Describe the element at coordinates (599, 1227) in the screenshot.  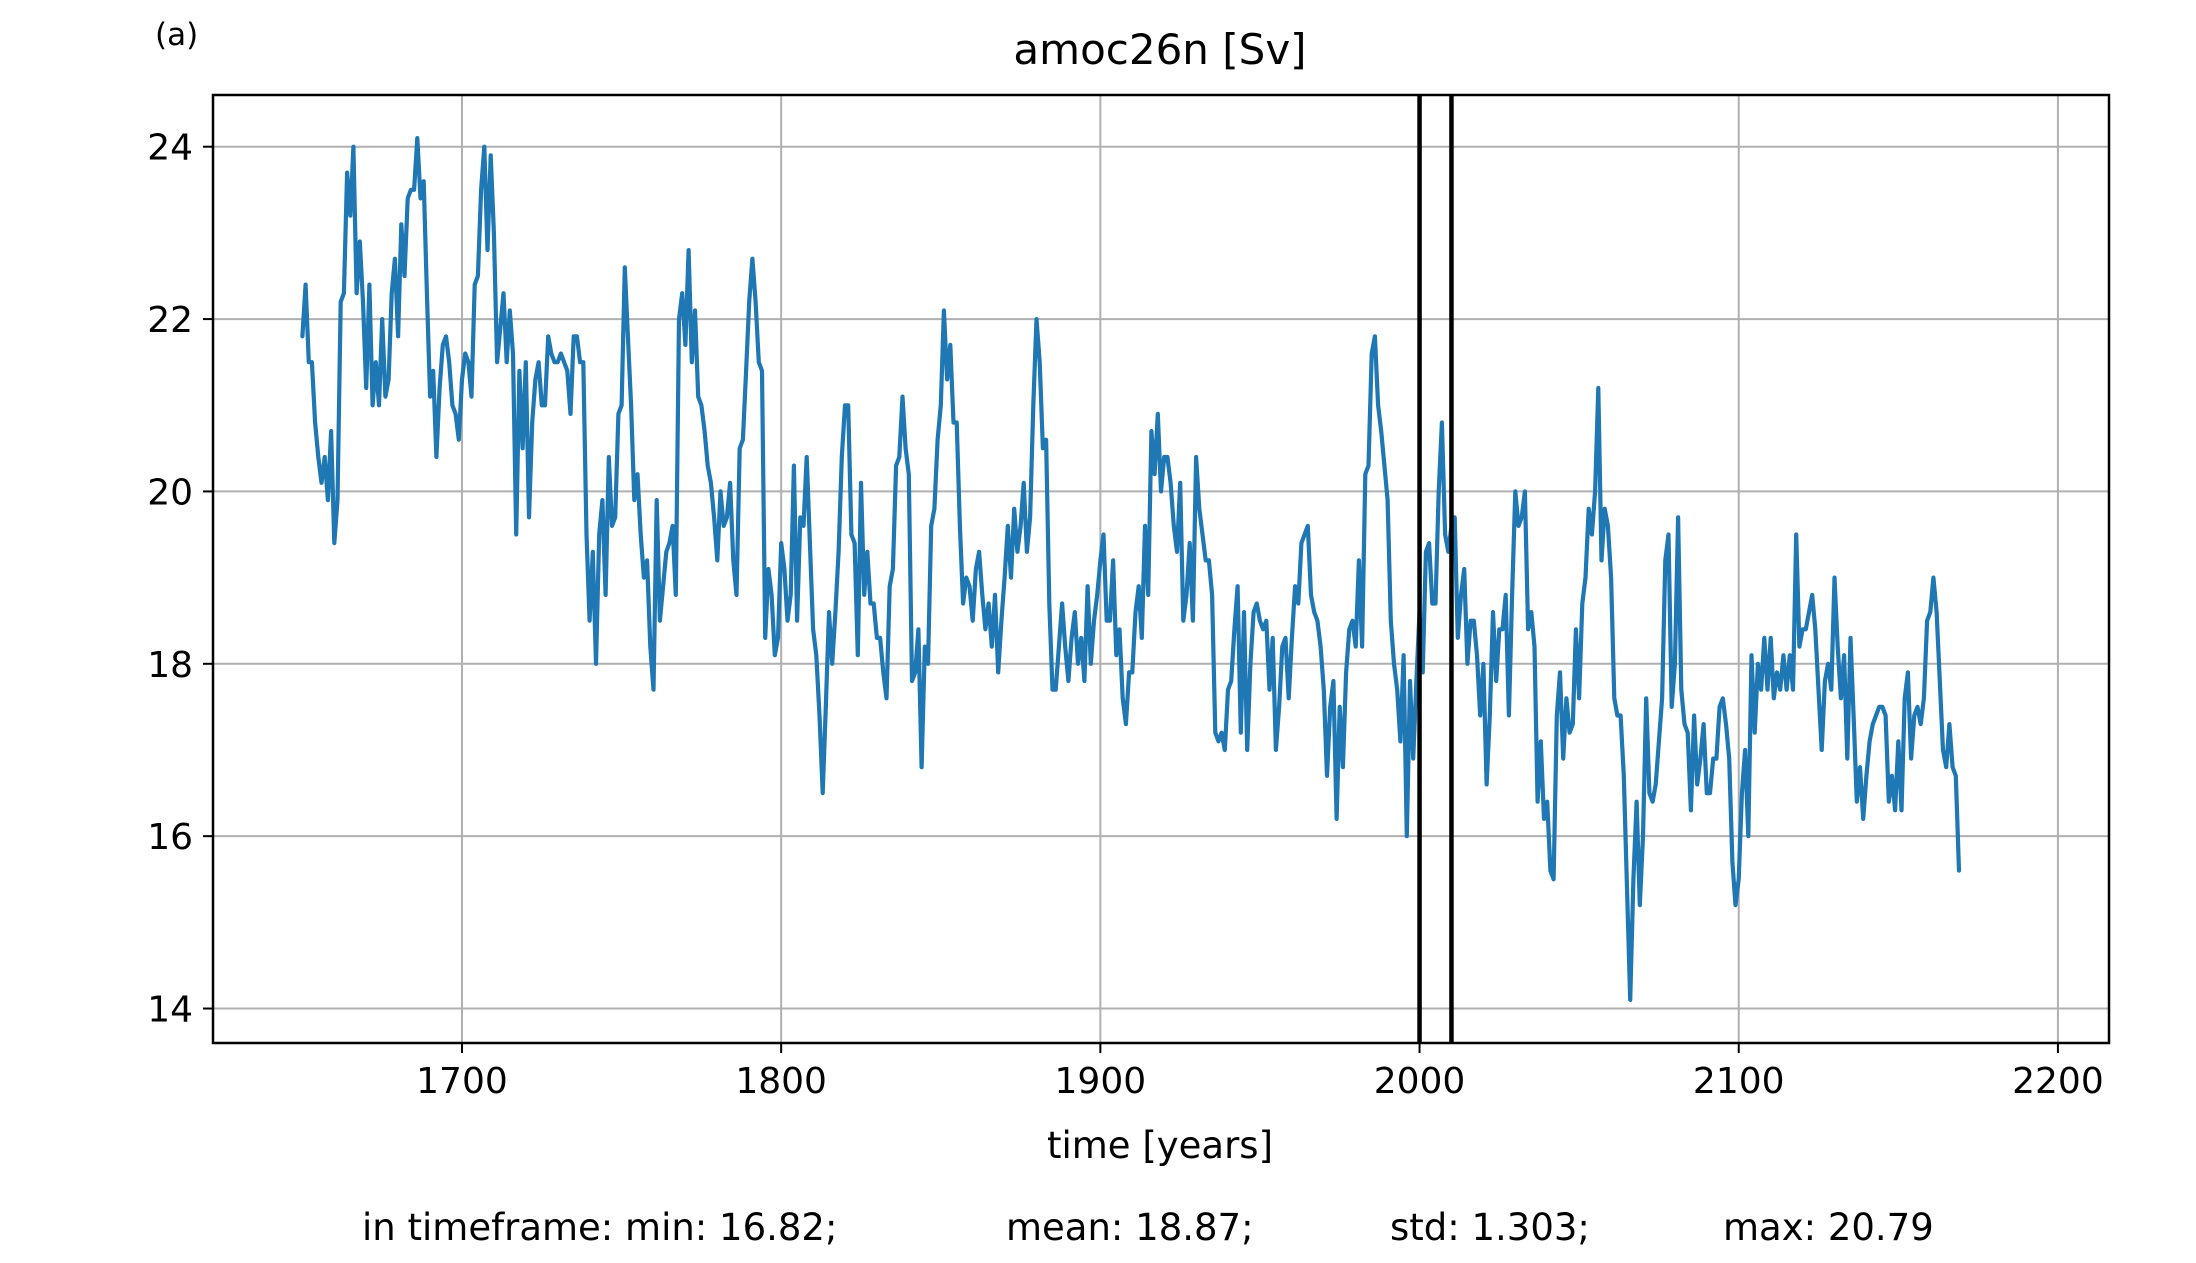
I see `stats-min: in timeframe: min: 16.82;` at that location.